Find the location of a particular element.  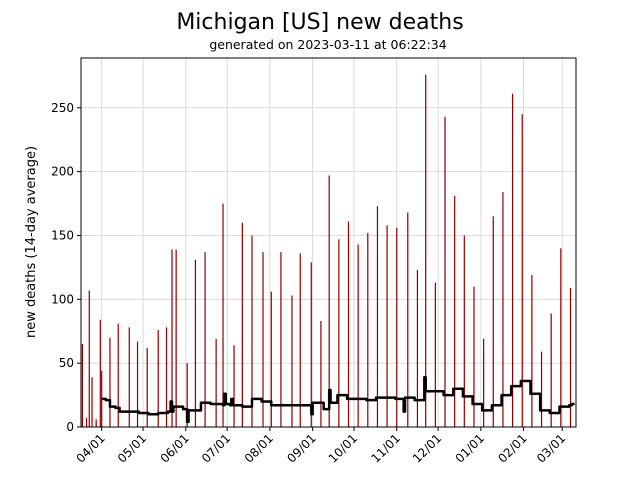

y-tick-label: 50 is located at coordinates (66, 363).